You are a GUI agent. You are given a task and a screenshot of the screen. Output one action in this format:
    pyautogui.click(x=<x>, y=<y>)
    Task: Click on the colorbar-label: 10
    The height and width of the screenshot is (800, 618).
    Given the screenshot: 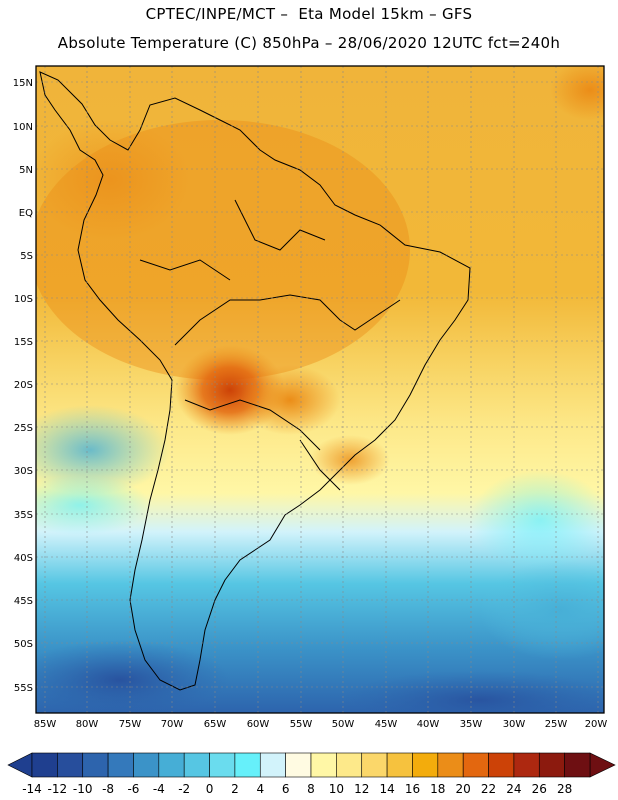 What is the action you would take?
    pyautogui.click(x=336, y=789)
    